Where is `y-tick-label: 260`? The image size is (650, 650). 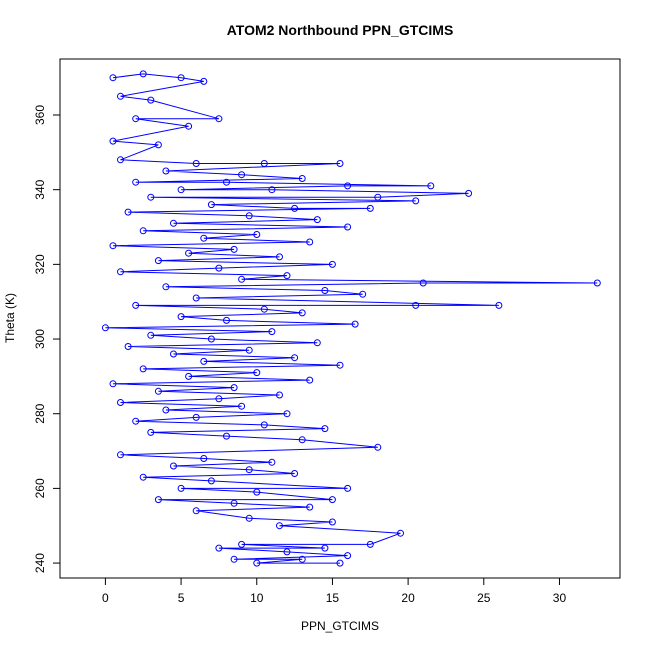 y-tick-label: 260 is located at coordinates (40, 488).